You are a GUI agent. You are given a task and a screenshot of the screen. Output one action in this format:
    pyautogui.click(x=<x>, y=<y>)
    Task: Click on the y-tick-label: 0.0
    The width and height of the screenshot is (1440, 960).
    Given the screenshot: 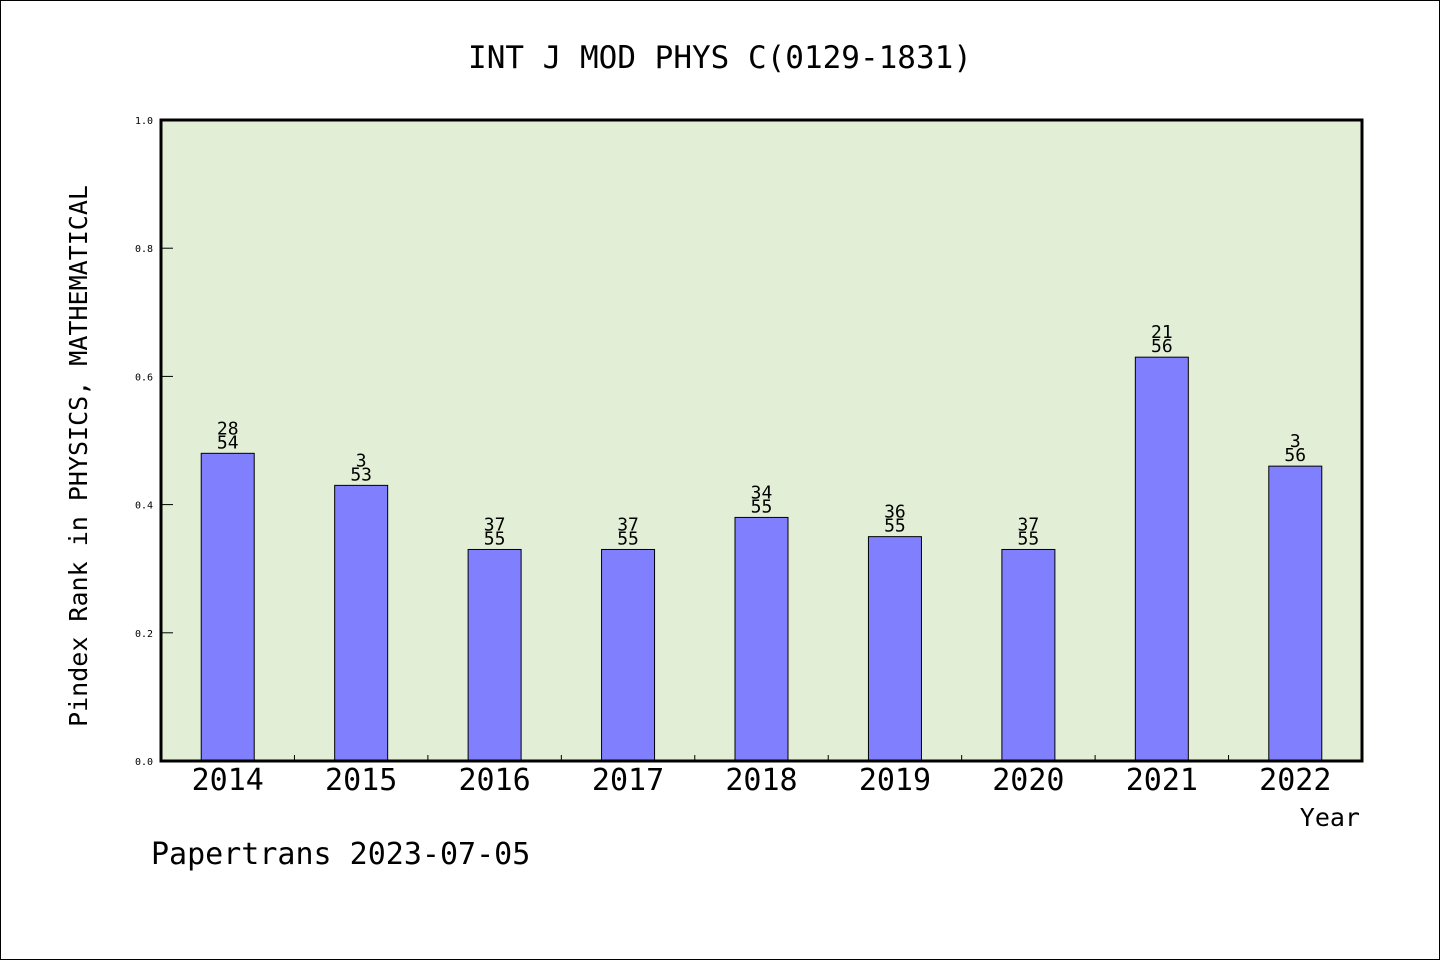 What is the action you would take?
    pyautogui.click(x=144, y=762)
    